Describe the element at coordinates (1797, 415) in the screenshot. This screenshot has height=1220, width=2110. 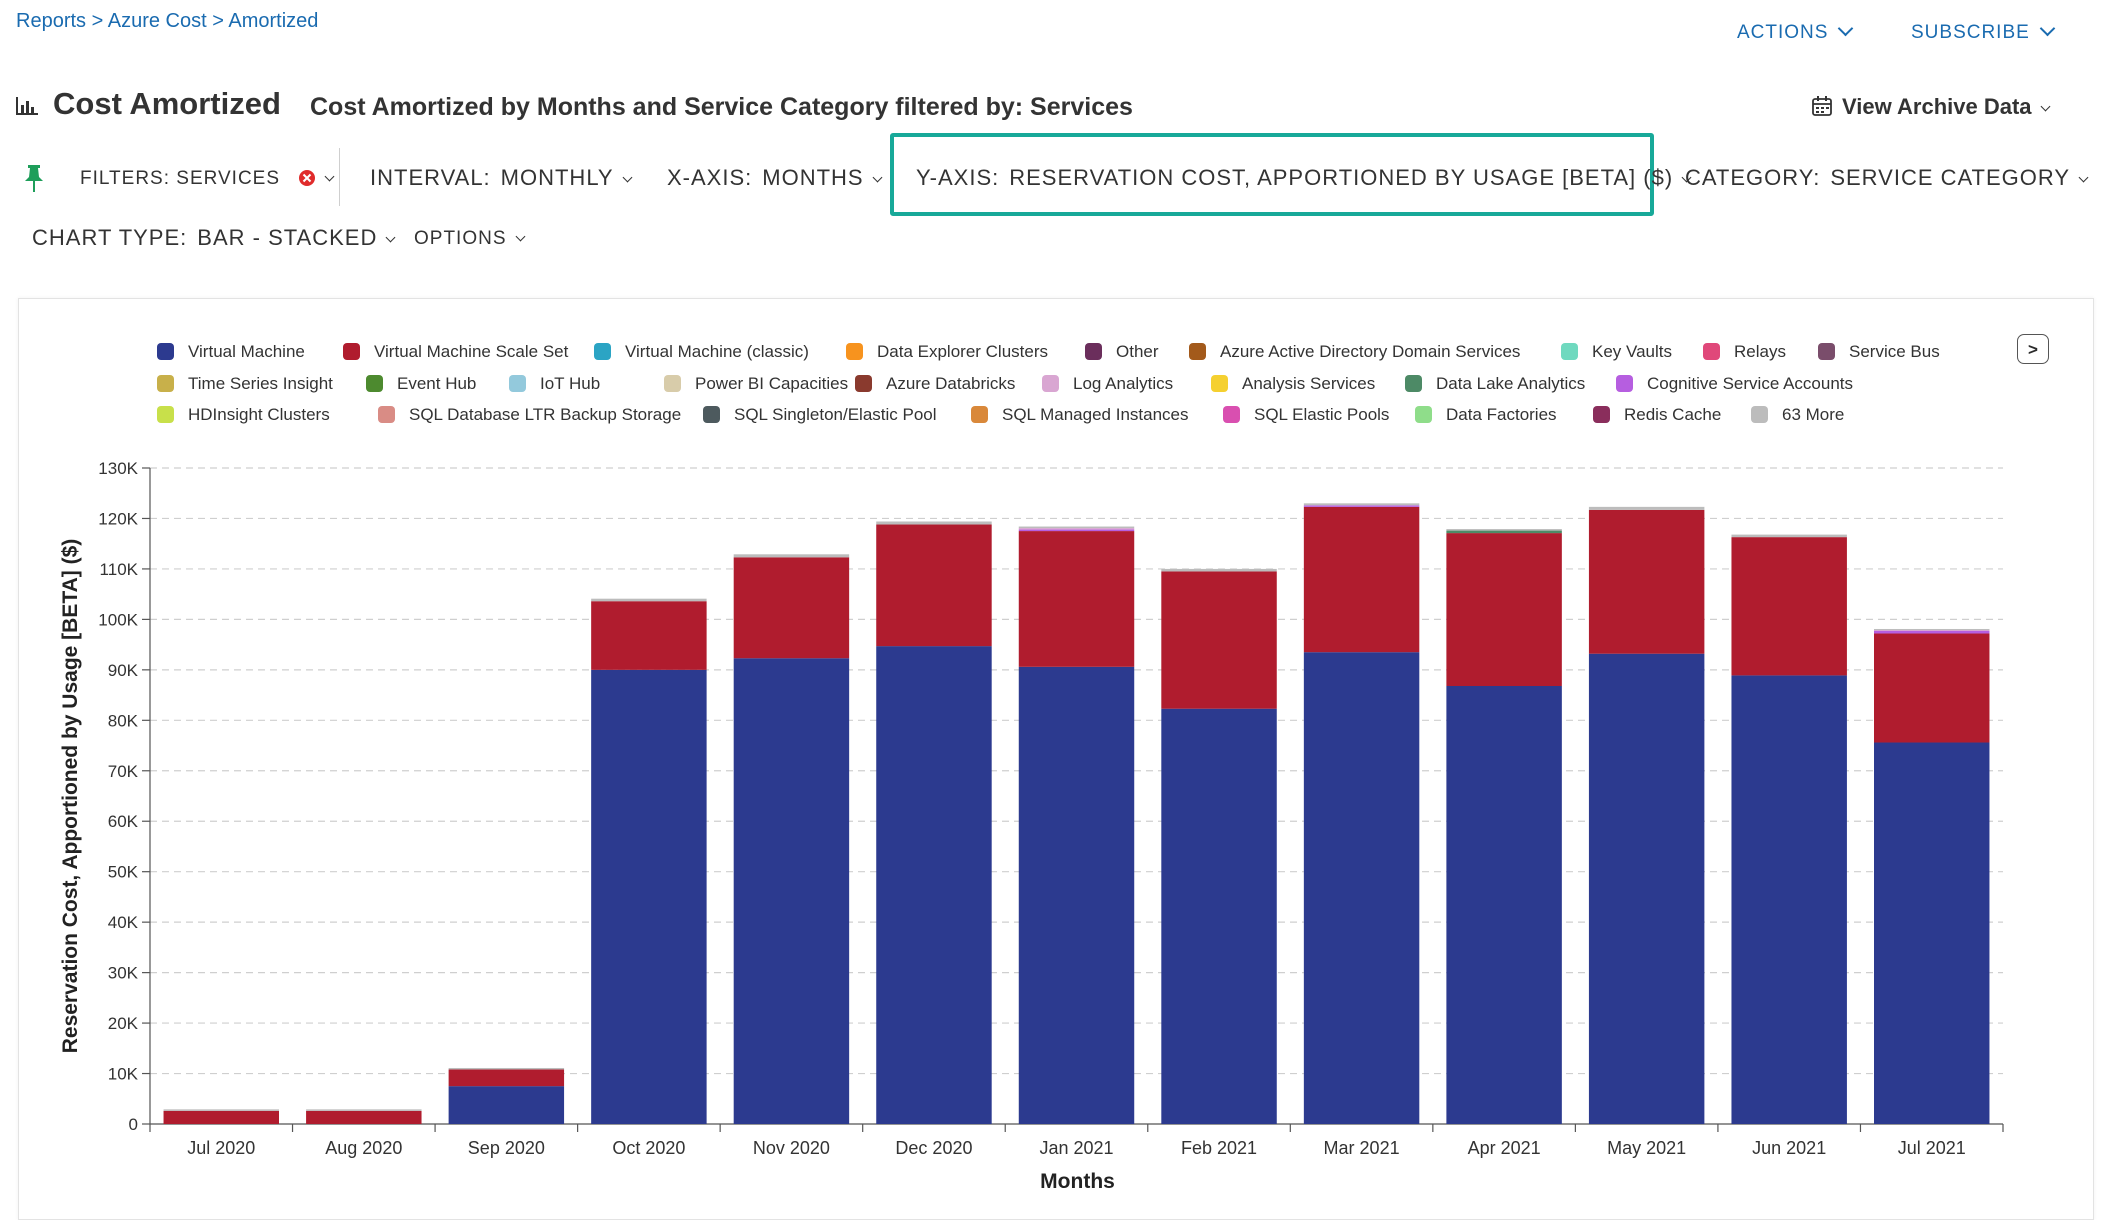
I see `legend-item: 63 More` at that location.